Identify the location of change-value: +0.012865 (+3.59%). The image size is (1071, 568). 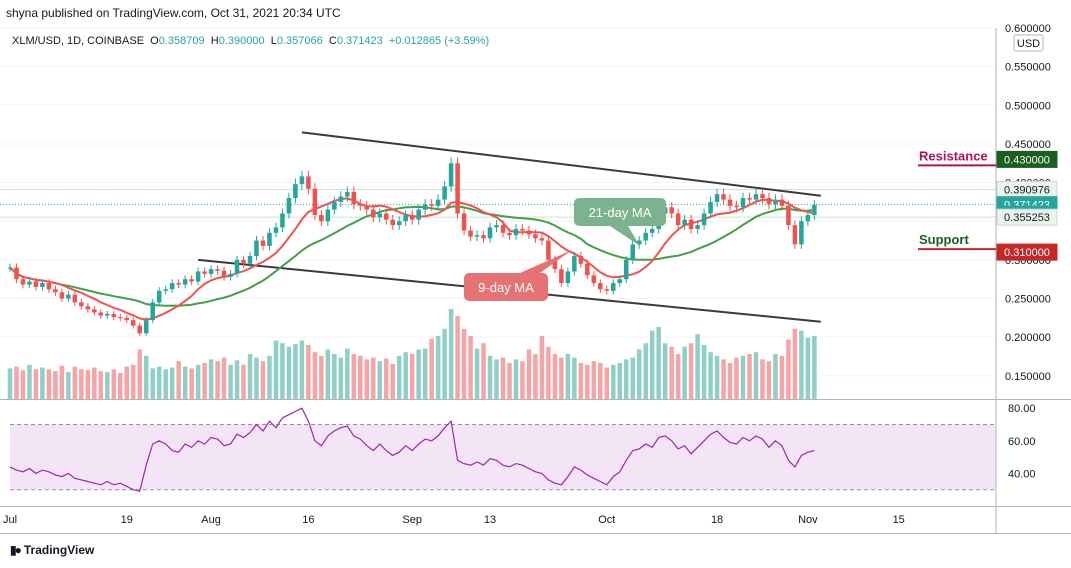
(439, 41).